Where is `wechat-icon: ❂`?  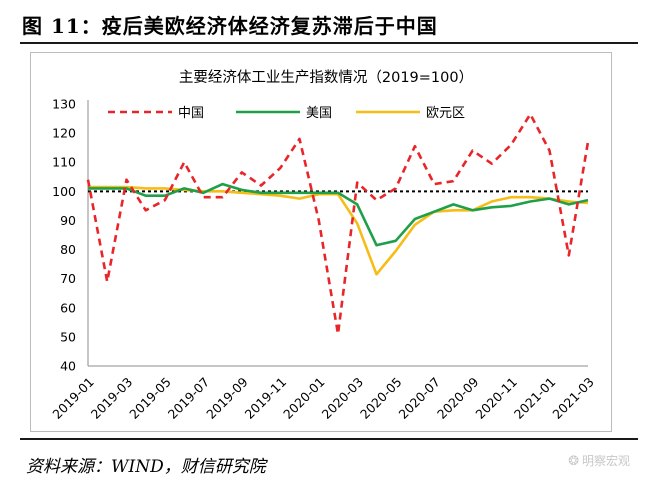
wechat-icon: ❂ is located at coordinates (573, 461).